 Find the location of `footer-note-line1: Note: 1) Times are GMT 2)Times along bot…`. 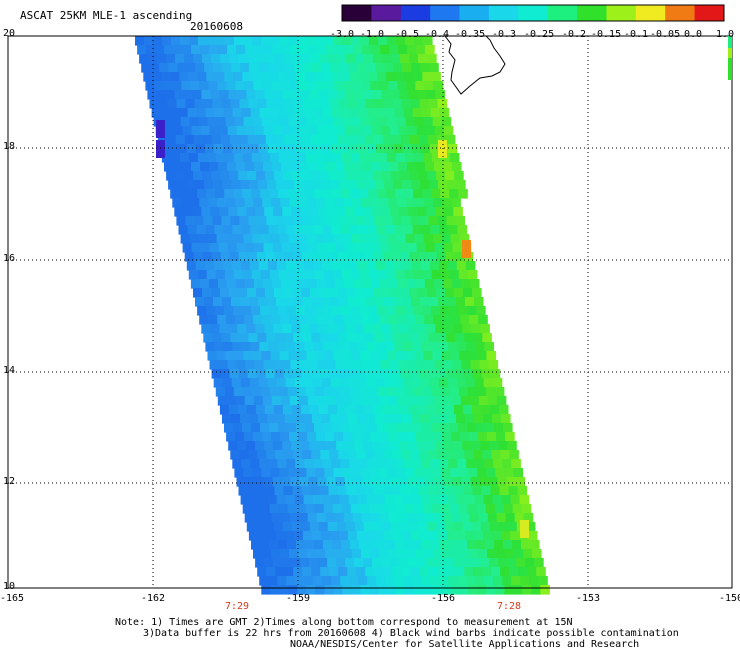

footer-note-line1: Note: 1) Times are GMT 2)Times along bot… is located at coordinates (344, 622).